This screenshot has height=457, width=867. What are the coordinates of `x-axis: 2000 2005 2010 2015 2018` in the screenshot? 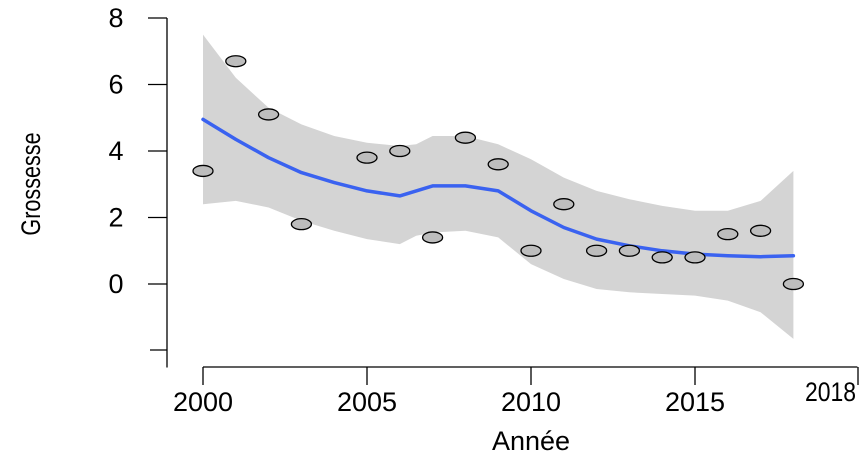 It's located at (516, 391).